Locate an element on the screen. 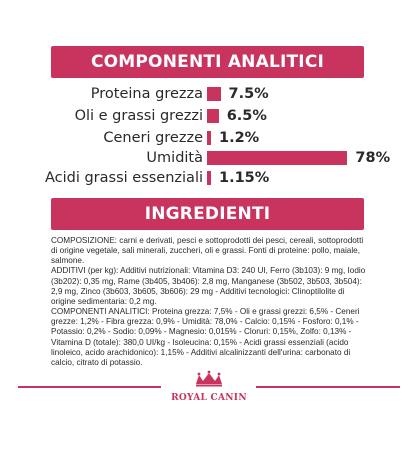  analytic-label: Ceneri grezze is located at coordinates (153, 138).